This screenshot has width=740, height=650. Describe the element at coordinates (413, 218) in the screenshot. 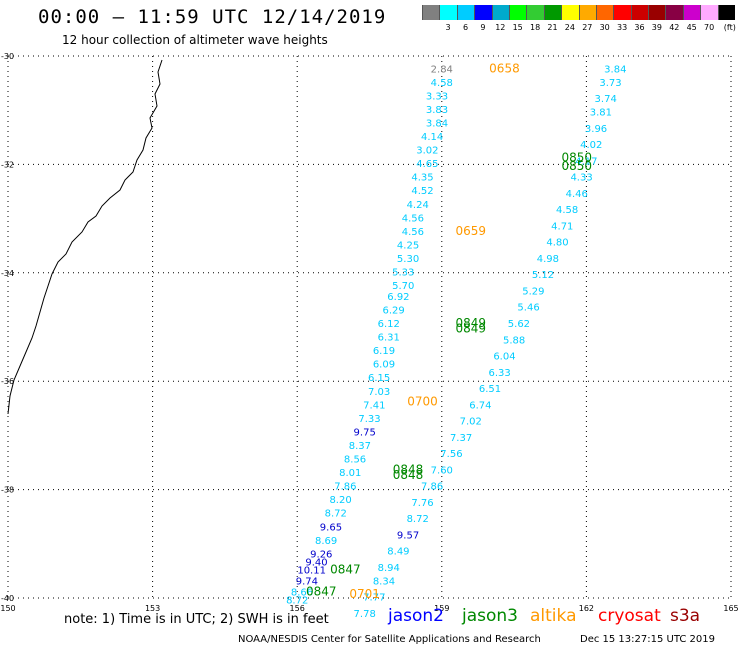

I see `swh-label: 4.56` at that location.